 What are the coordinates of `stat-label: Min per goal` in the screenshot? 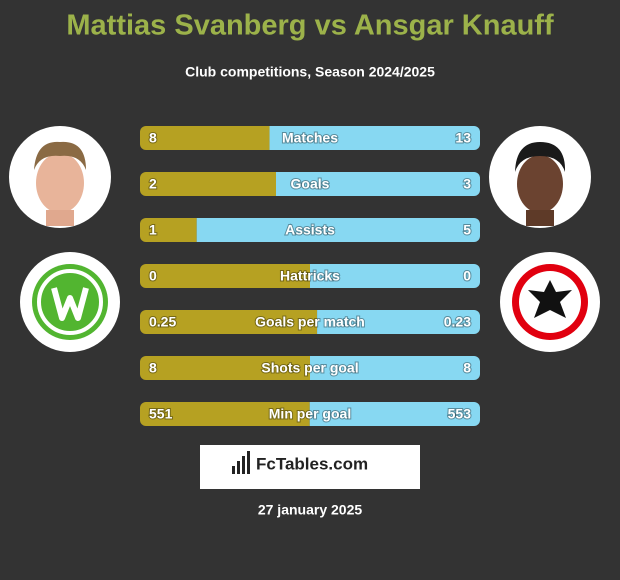 It's located at (310, 414).